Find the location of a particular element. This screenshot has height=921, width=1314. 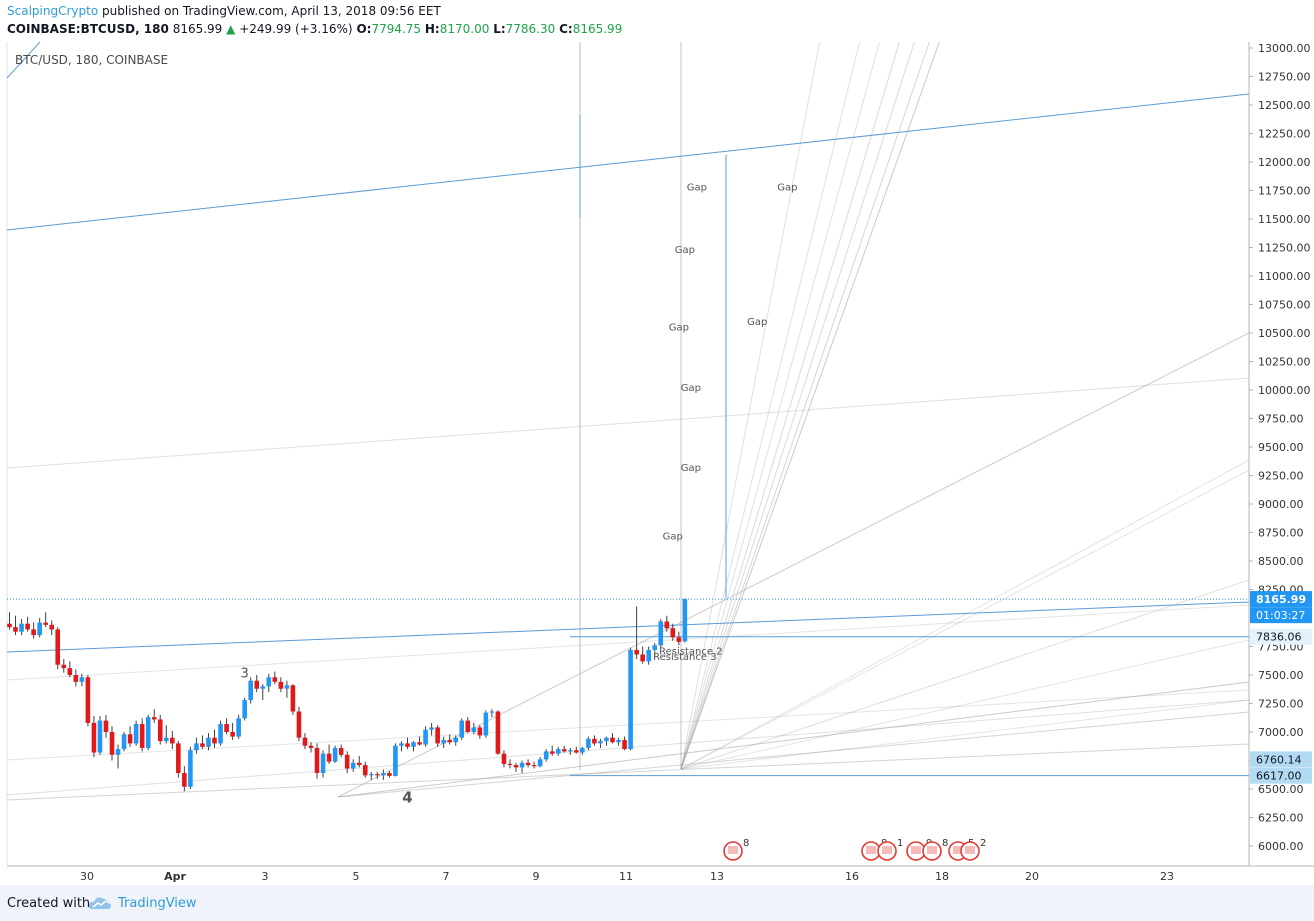

tradingview-cloud-icon is located at coordinates (99, 903).